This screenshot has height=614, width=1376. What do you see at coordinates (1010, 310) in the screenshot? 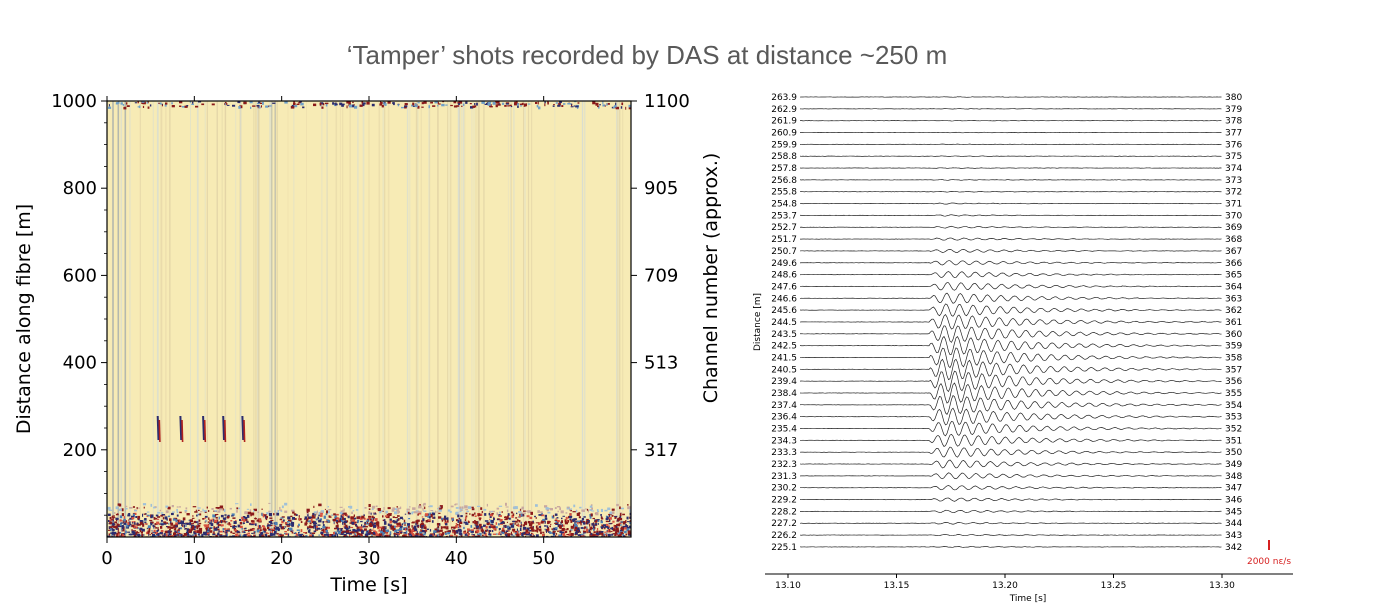
I see `trace-line` at bounding box center [1010, 310].